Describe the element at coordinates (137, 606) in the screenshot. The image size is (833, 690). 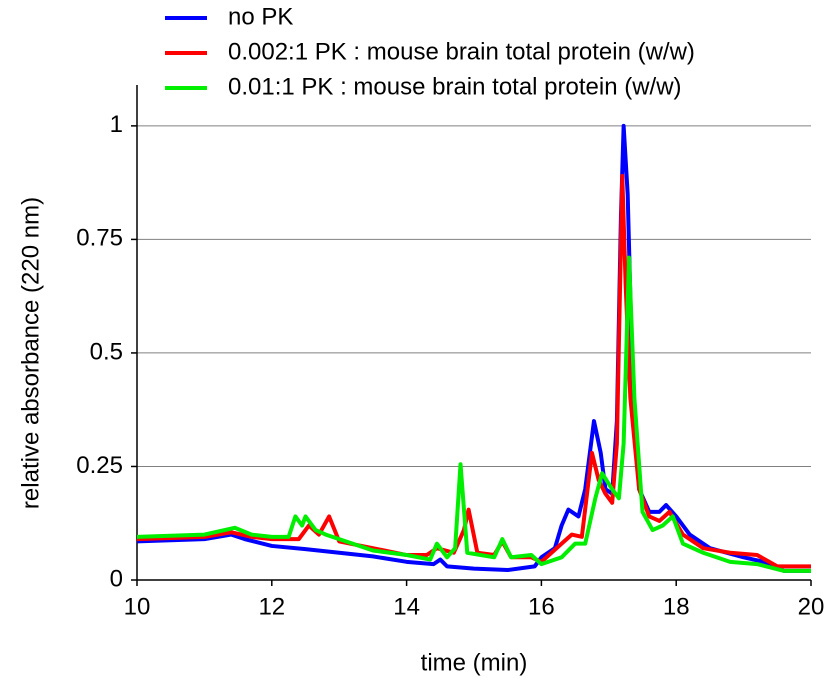
I see `x-tick-label: 10` at that location.